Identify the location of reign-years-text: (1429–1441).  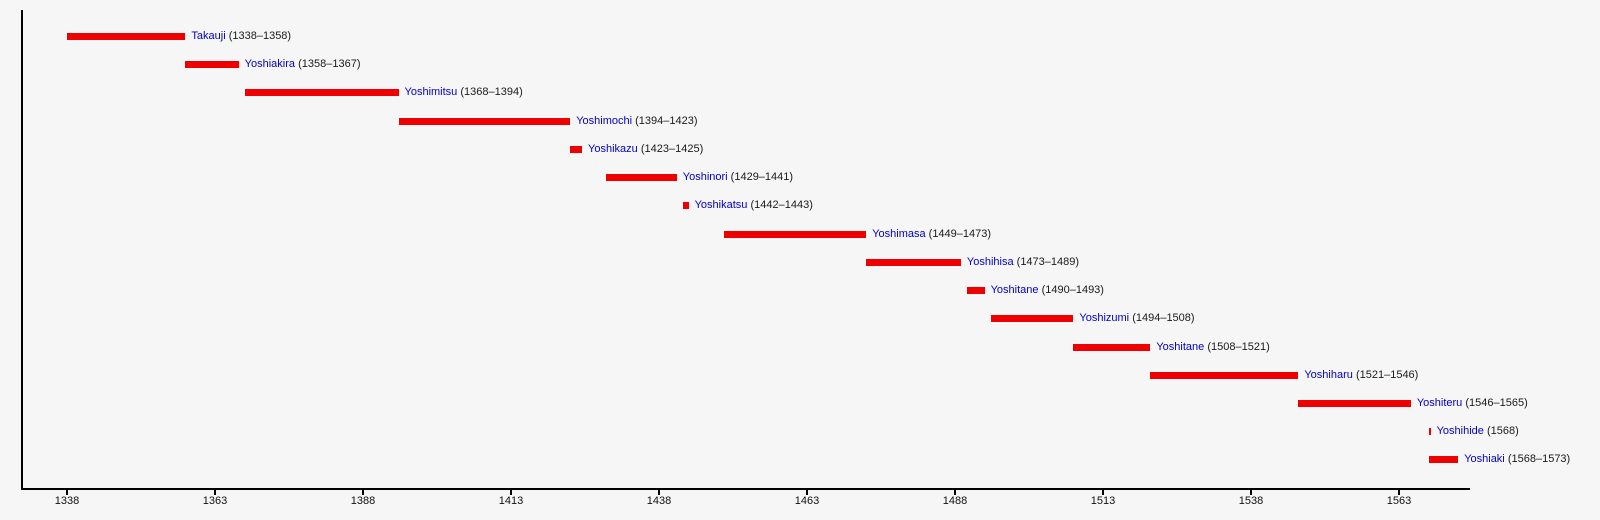
(762, 177).